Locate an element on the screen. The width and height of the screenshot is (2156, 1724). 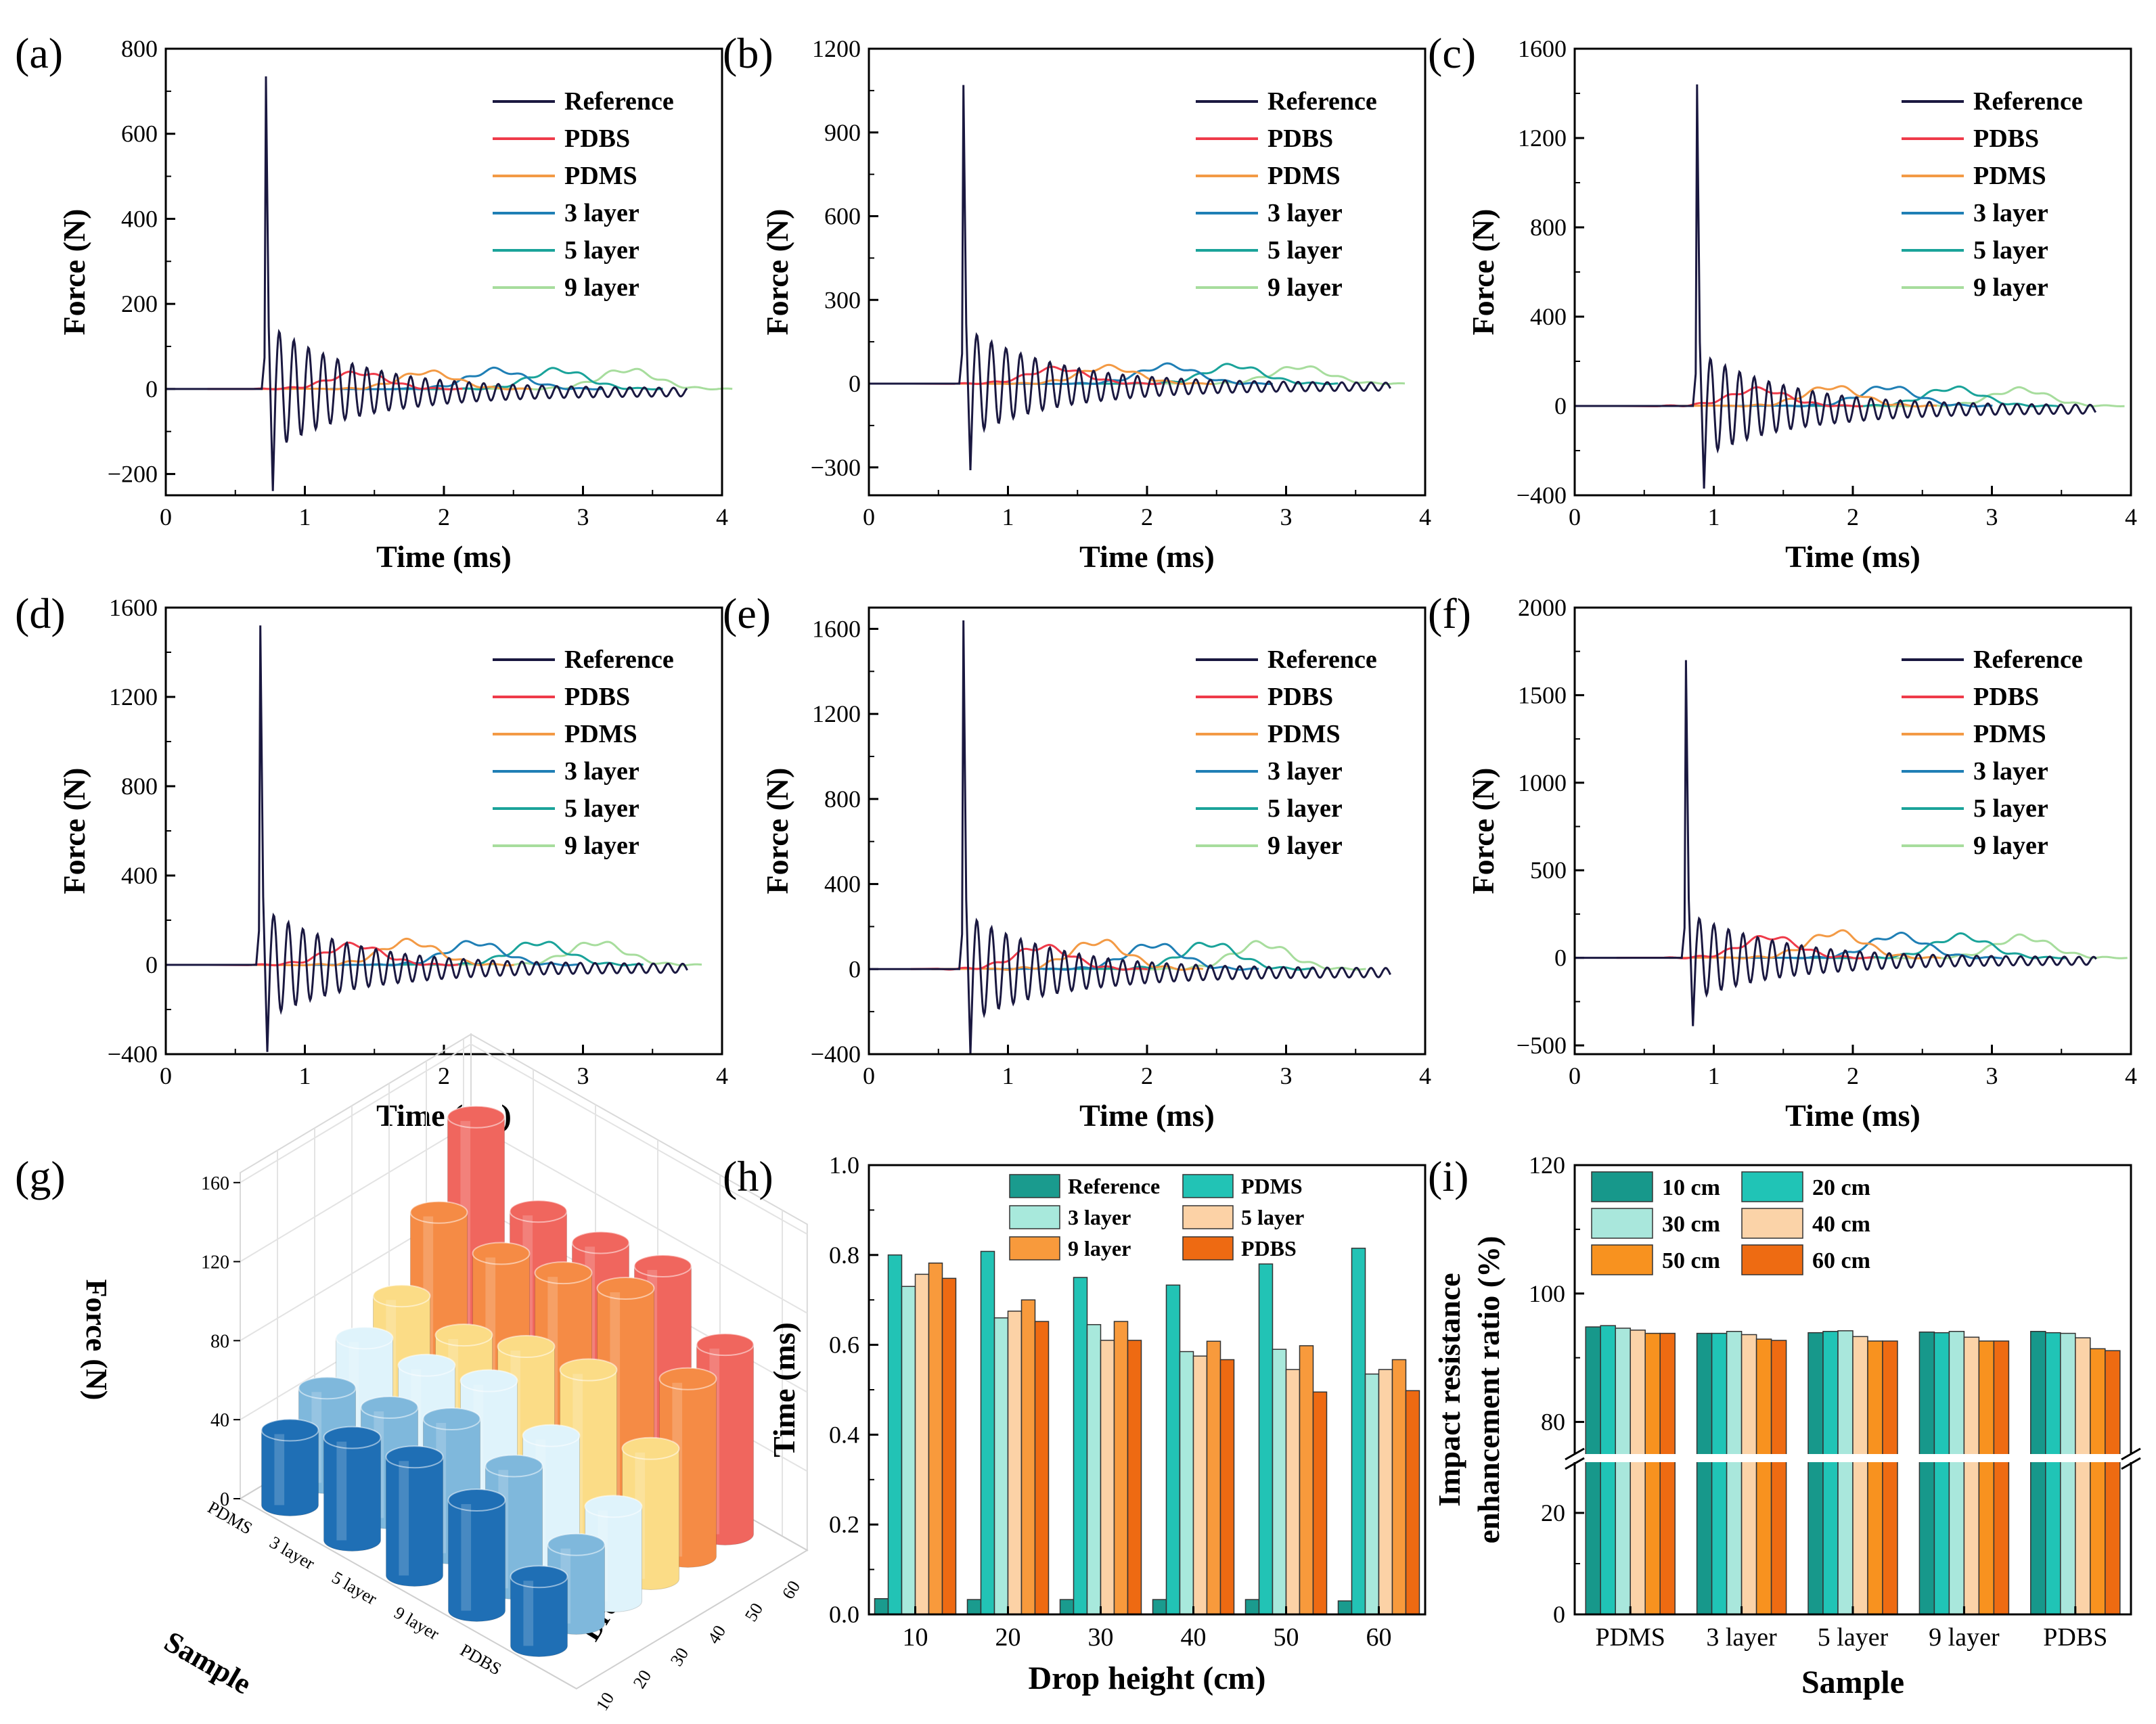
y-tick-label: 2000 is located at coordinates (1542, 607).